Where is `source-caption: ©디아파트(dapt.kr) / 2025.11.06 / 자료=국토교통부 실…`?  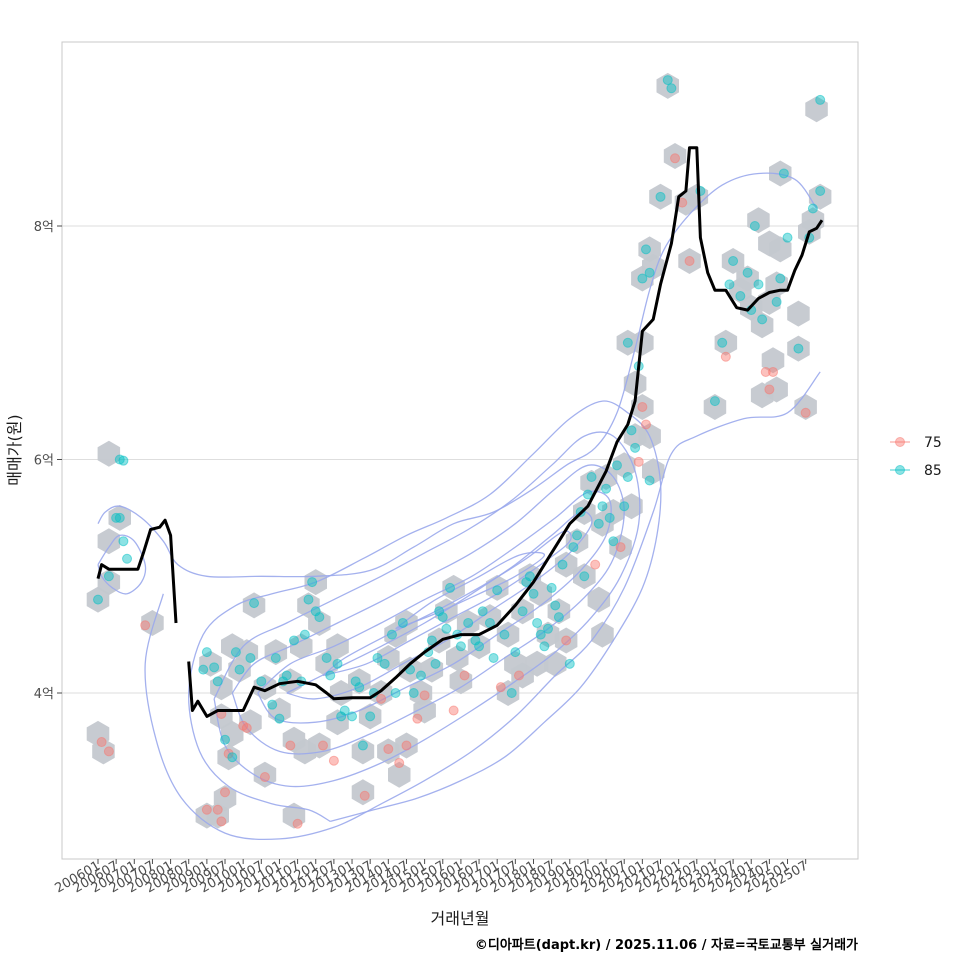 source-caption: ©디아파트(dapt.kr) / 2025.11.06 / 자료=국토교통부 실… is located at coordinates (666, 945).